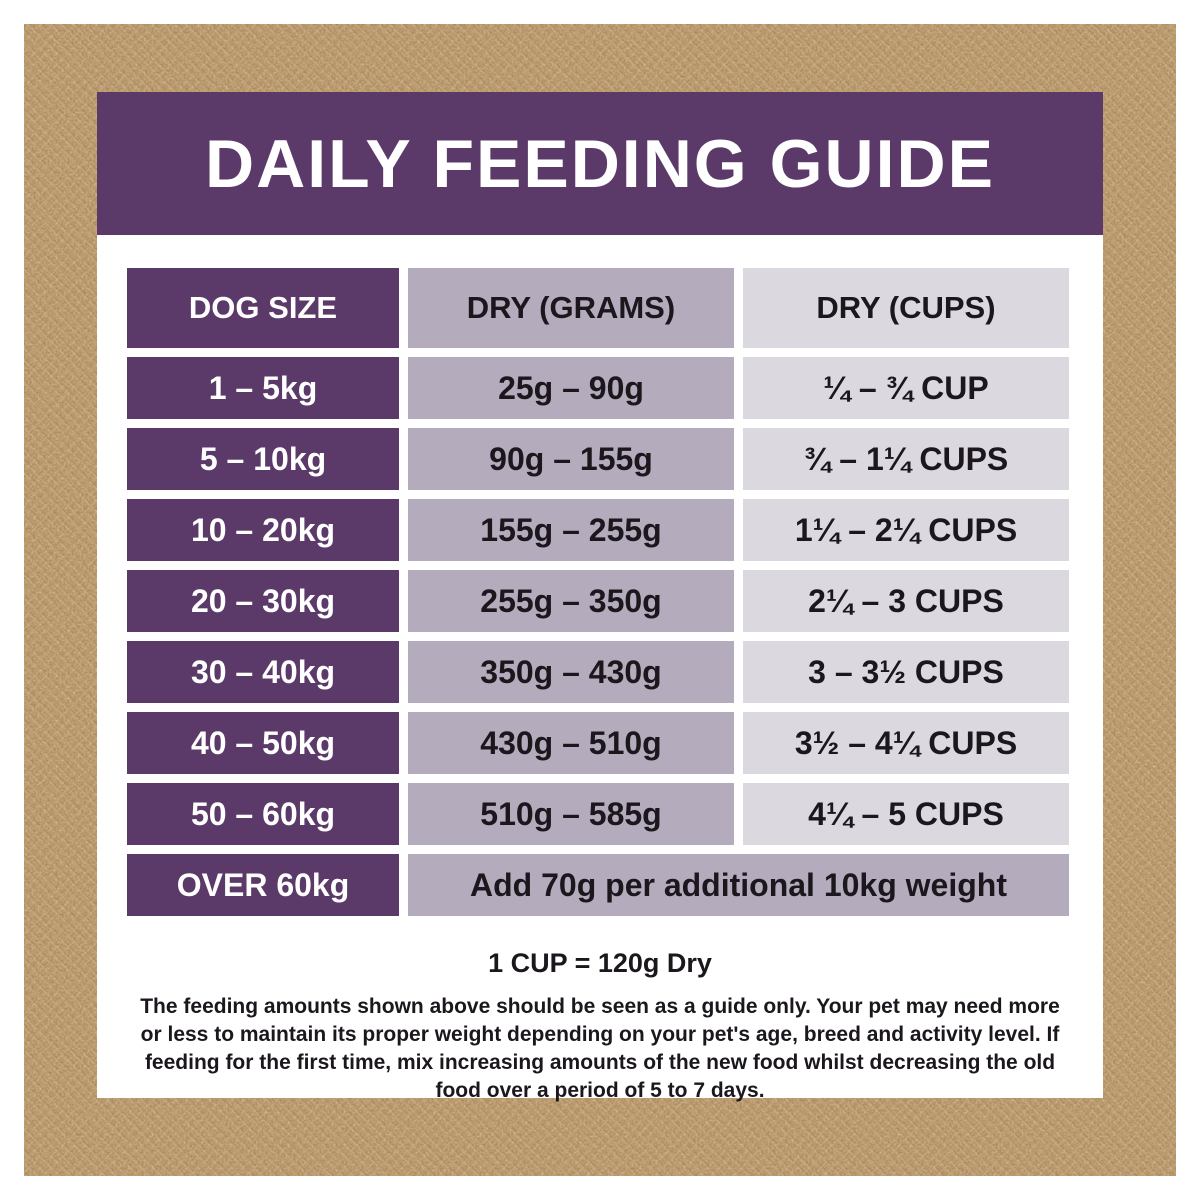  Describe the element at coordinates (906, 601) in the screenshot. I see `cups-cell: 2¼ – 3 CUPS` at that location.